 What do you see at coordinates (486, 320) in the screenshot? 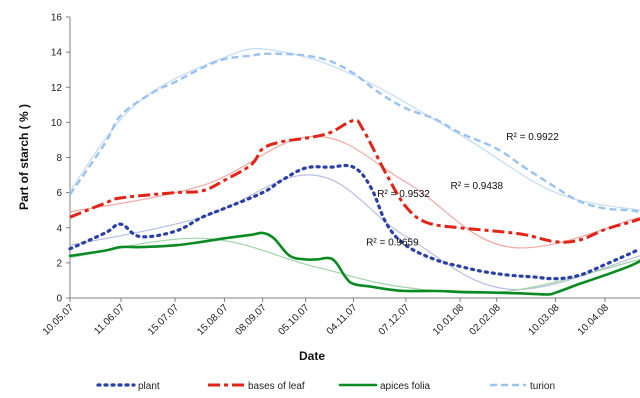
I see `x-tick-label: 02.02.08` at bounding box center [486, 320].